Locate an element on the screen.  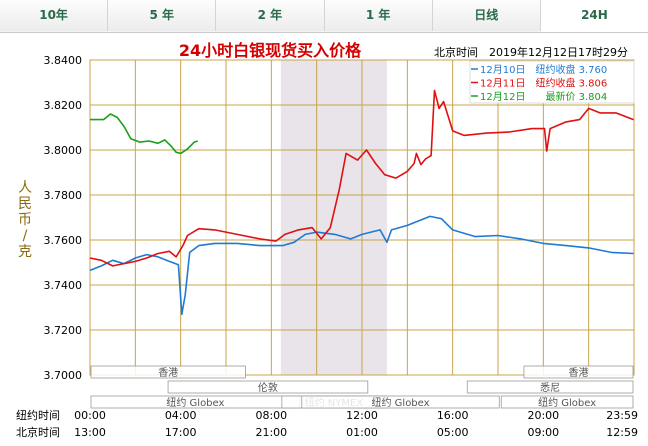
market-session: 悉尼 is located at coordinates (550, 387).